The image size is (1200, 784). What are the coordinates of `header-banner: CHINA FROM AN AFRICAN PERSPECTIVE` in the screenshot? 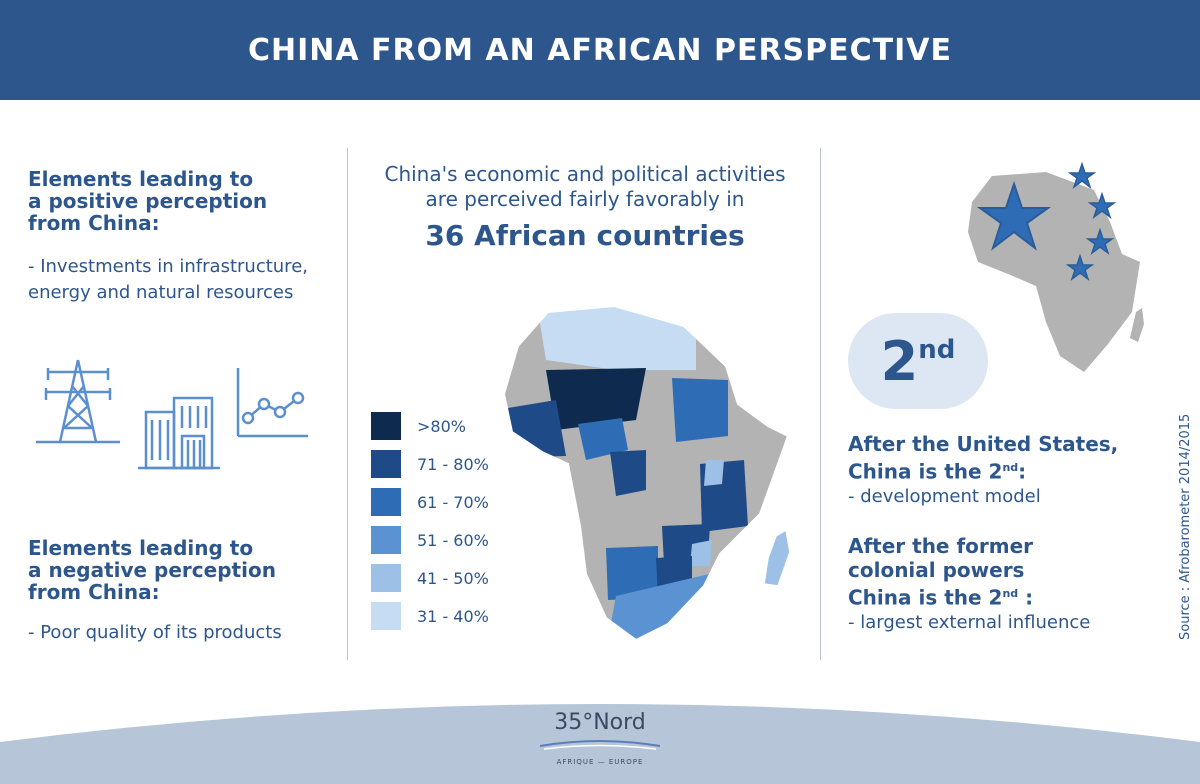 It's located at (600, 50).